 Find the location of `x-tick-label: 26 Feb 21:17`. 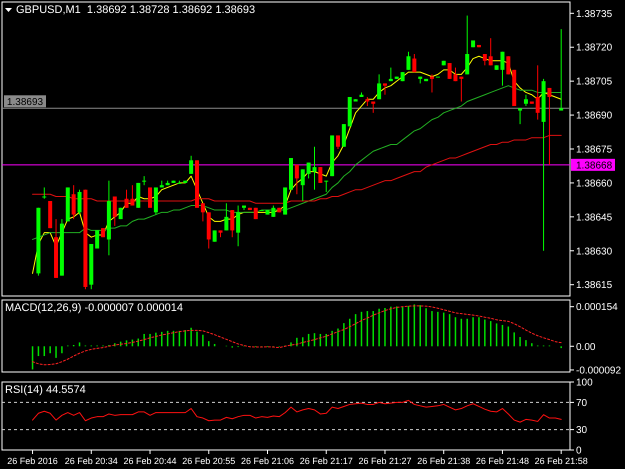

x-tick-label: 26 Feb 21:17 is located at coordinates (326, 461).